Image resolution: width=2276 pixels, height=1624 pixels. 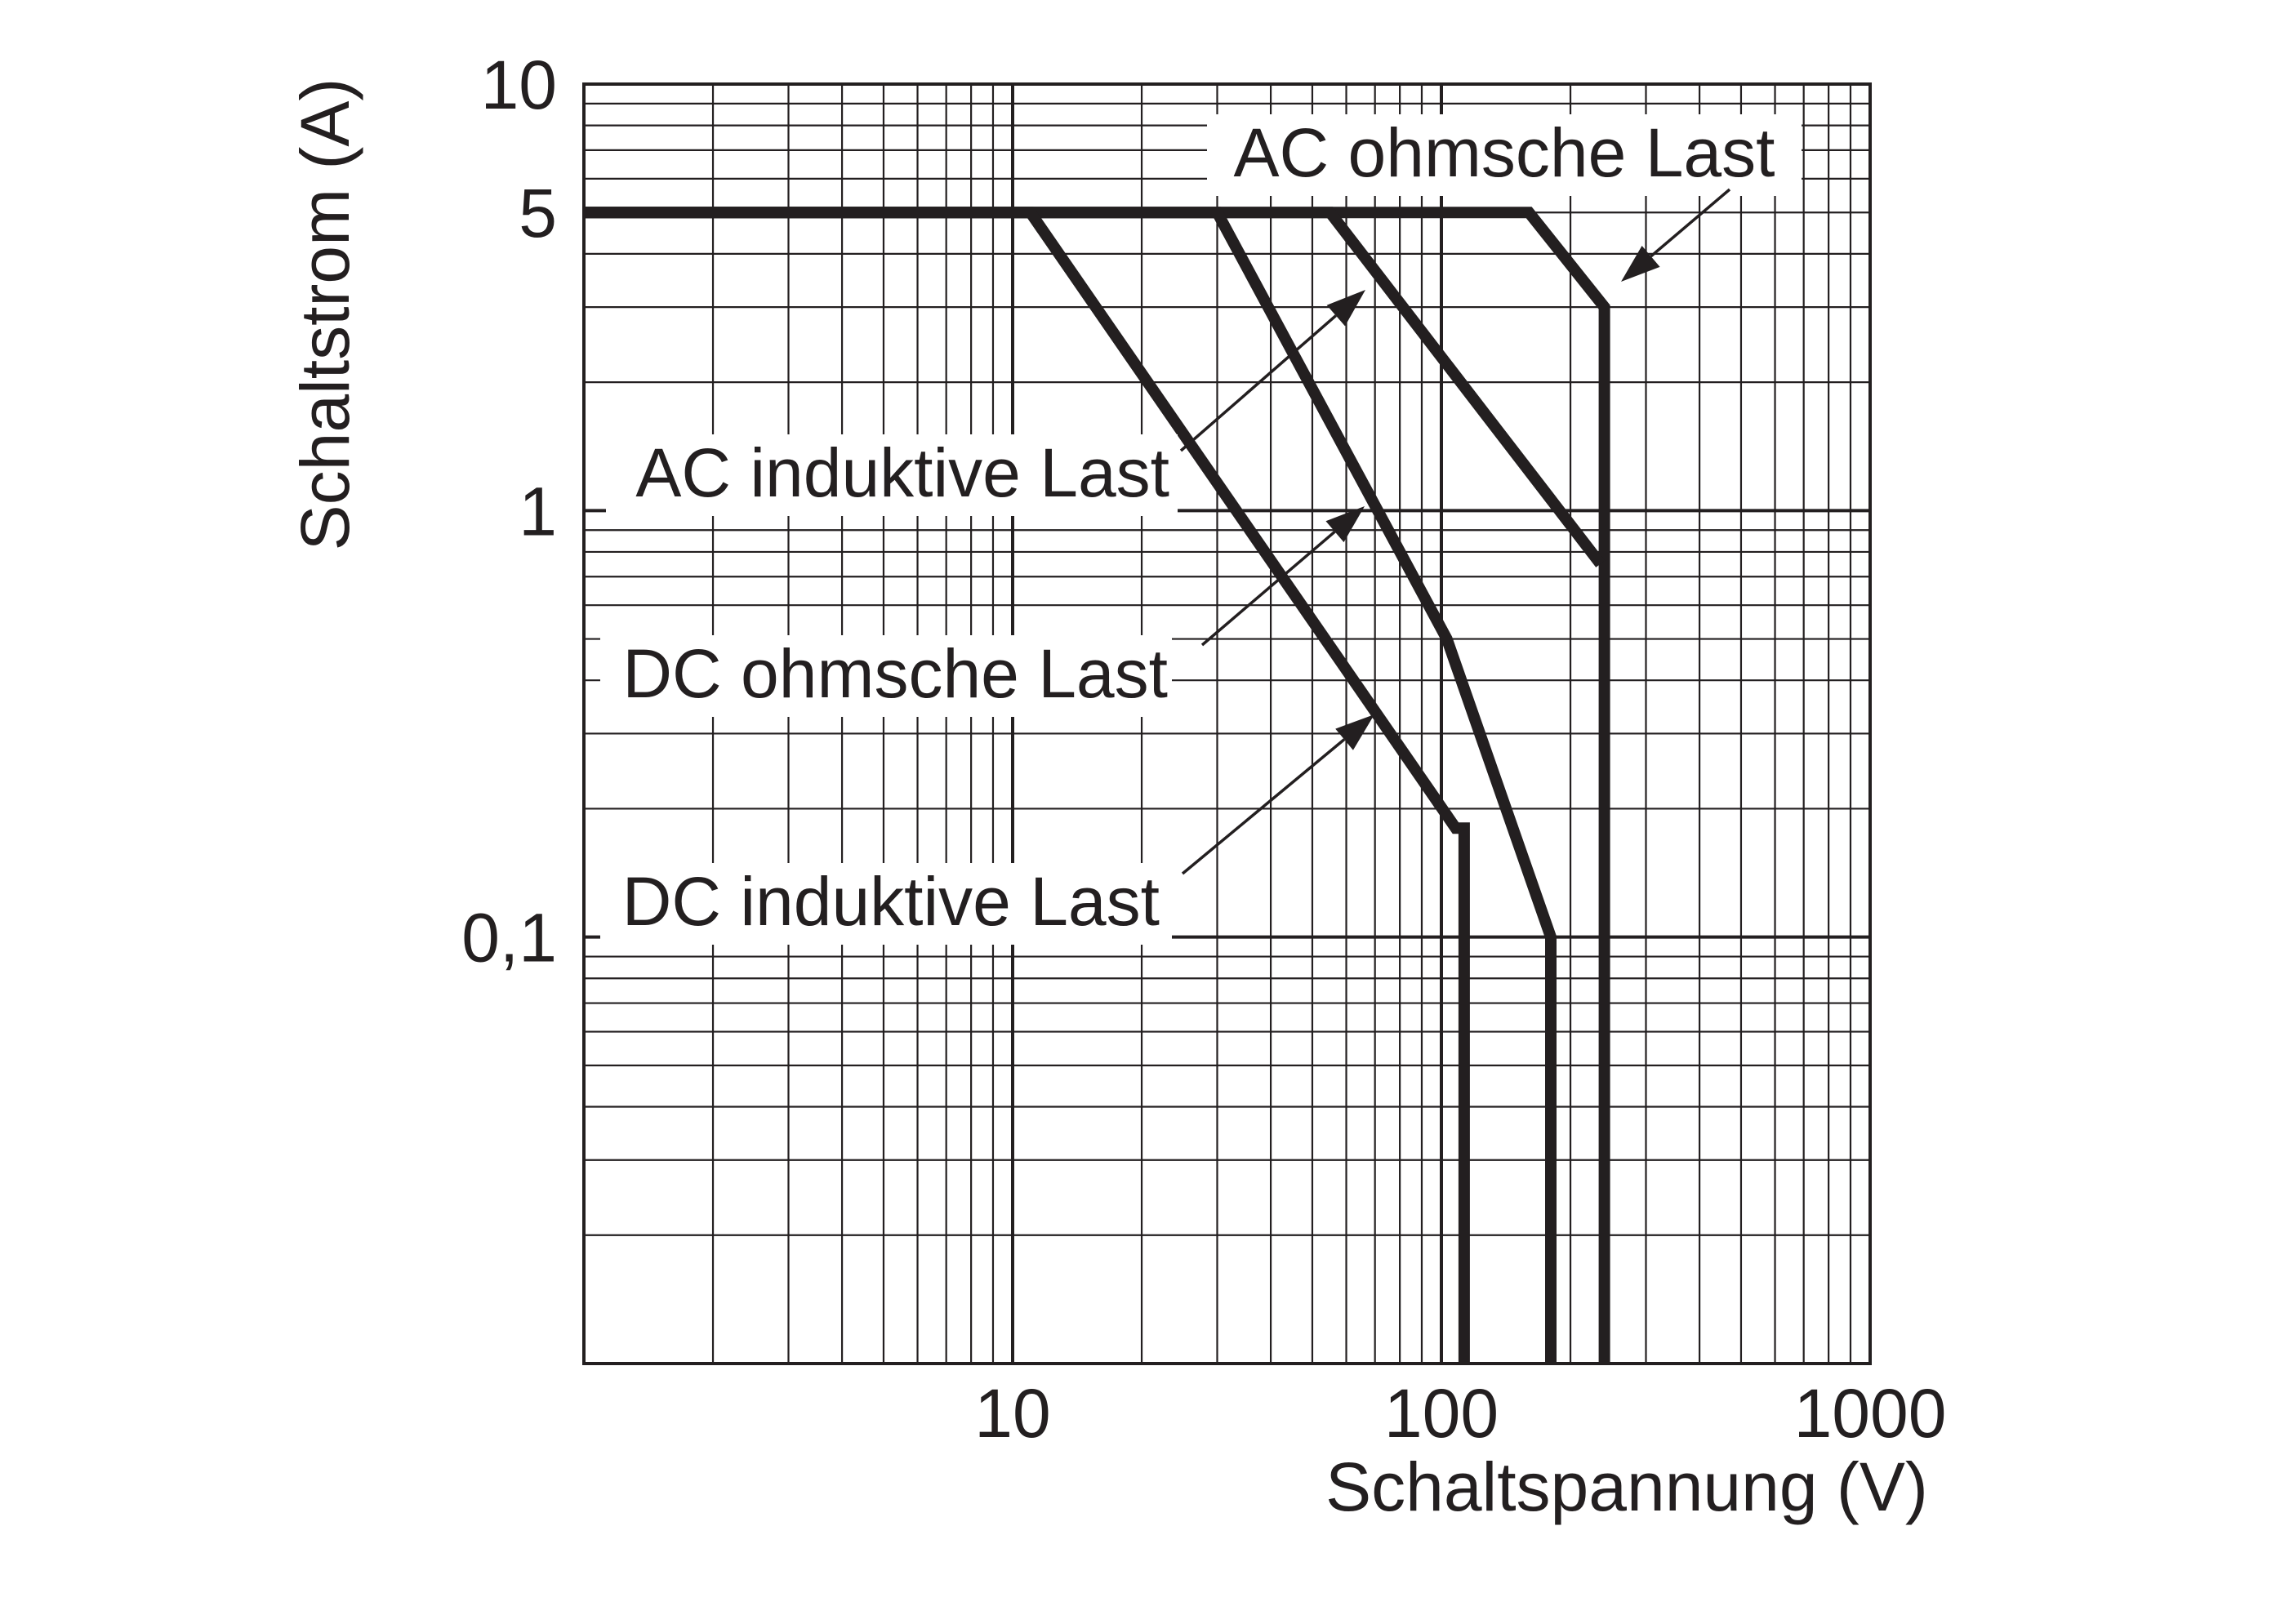 I want to click on series-label: DC ohmsche Last, so click(x=895, y=673).